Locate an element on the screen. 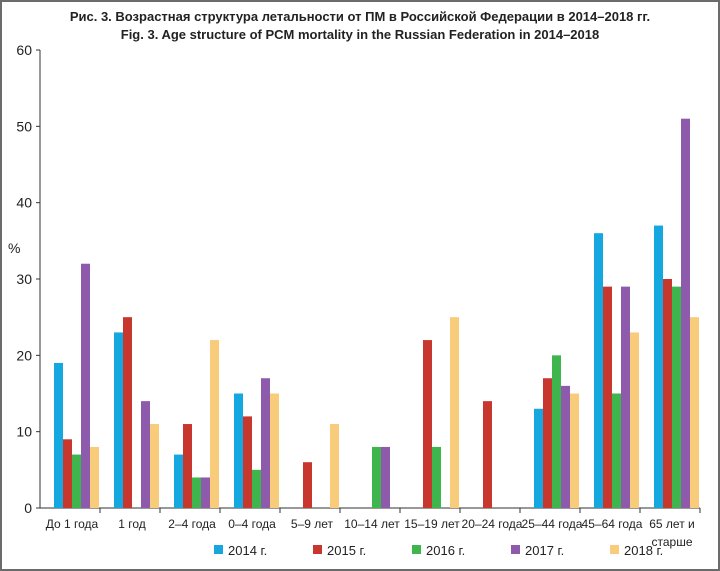  y-tick-label: 50 is located at coordinates (24, 126).